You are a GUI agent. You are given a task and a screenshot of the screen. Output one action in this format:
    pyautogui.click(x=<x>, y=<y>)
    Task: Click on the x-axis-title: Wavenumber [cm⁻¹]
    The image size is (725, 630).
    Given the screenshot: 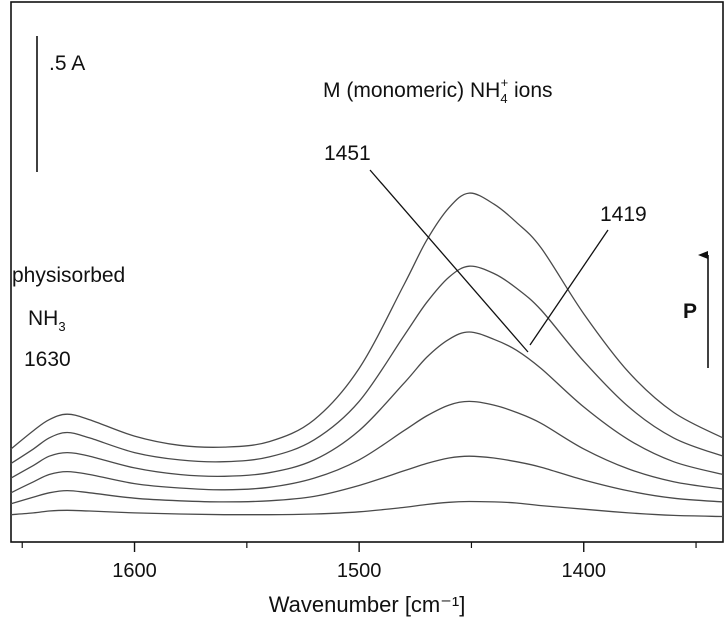 What is the action you would take?
    pyautogui.click(x=367, y=604)
    